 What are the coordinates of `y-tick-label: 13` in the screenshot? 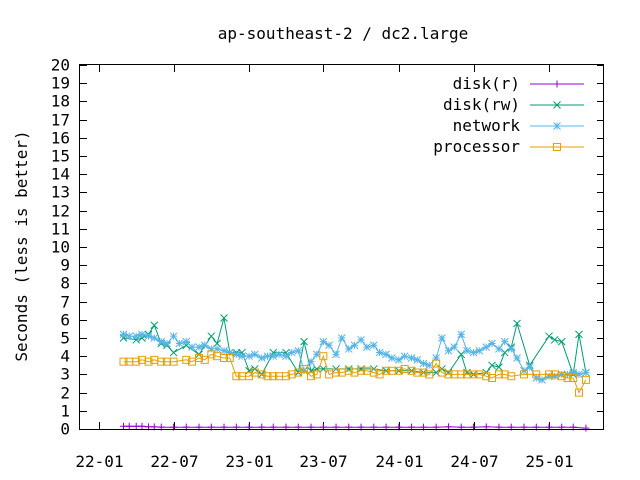 It's located at (60, 192).